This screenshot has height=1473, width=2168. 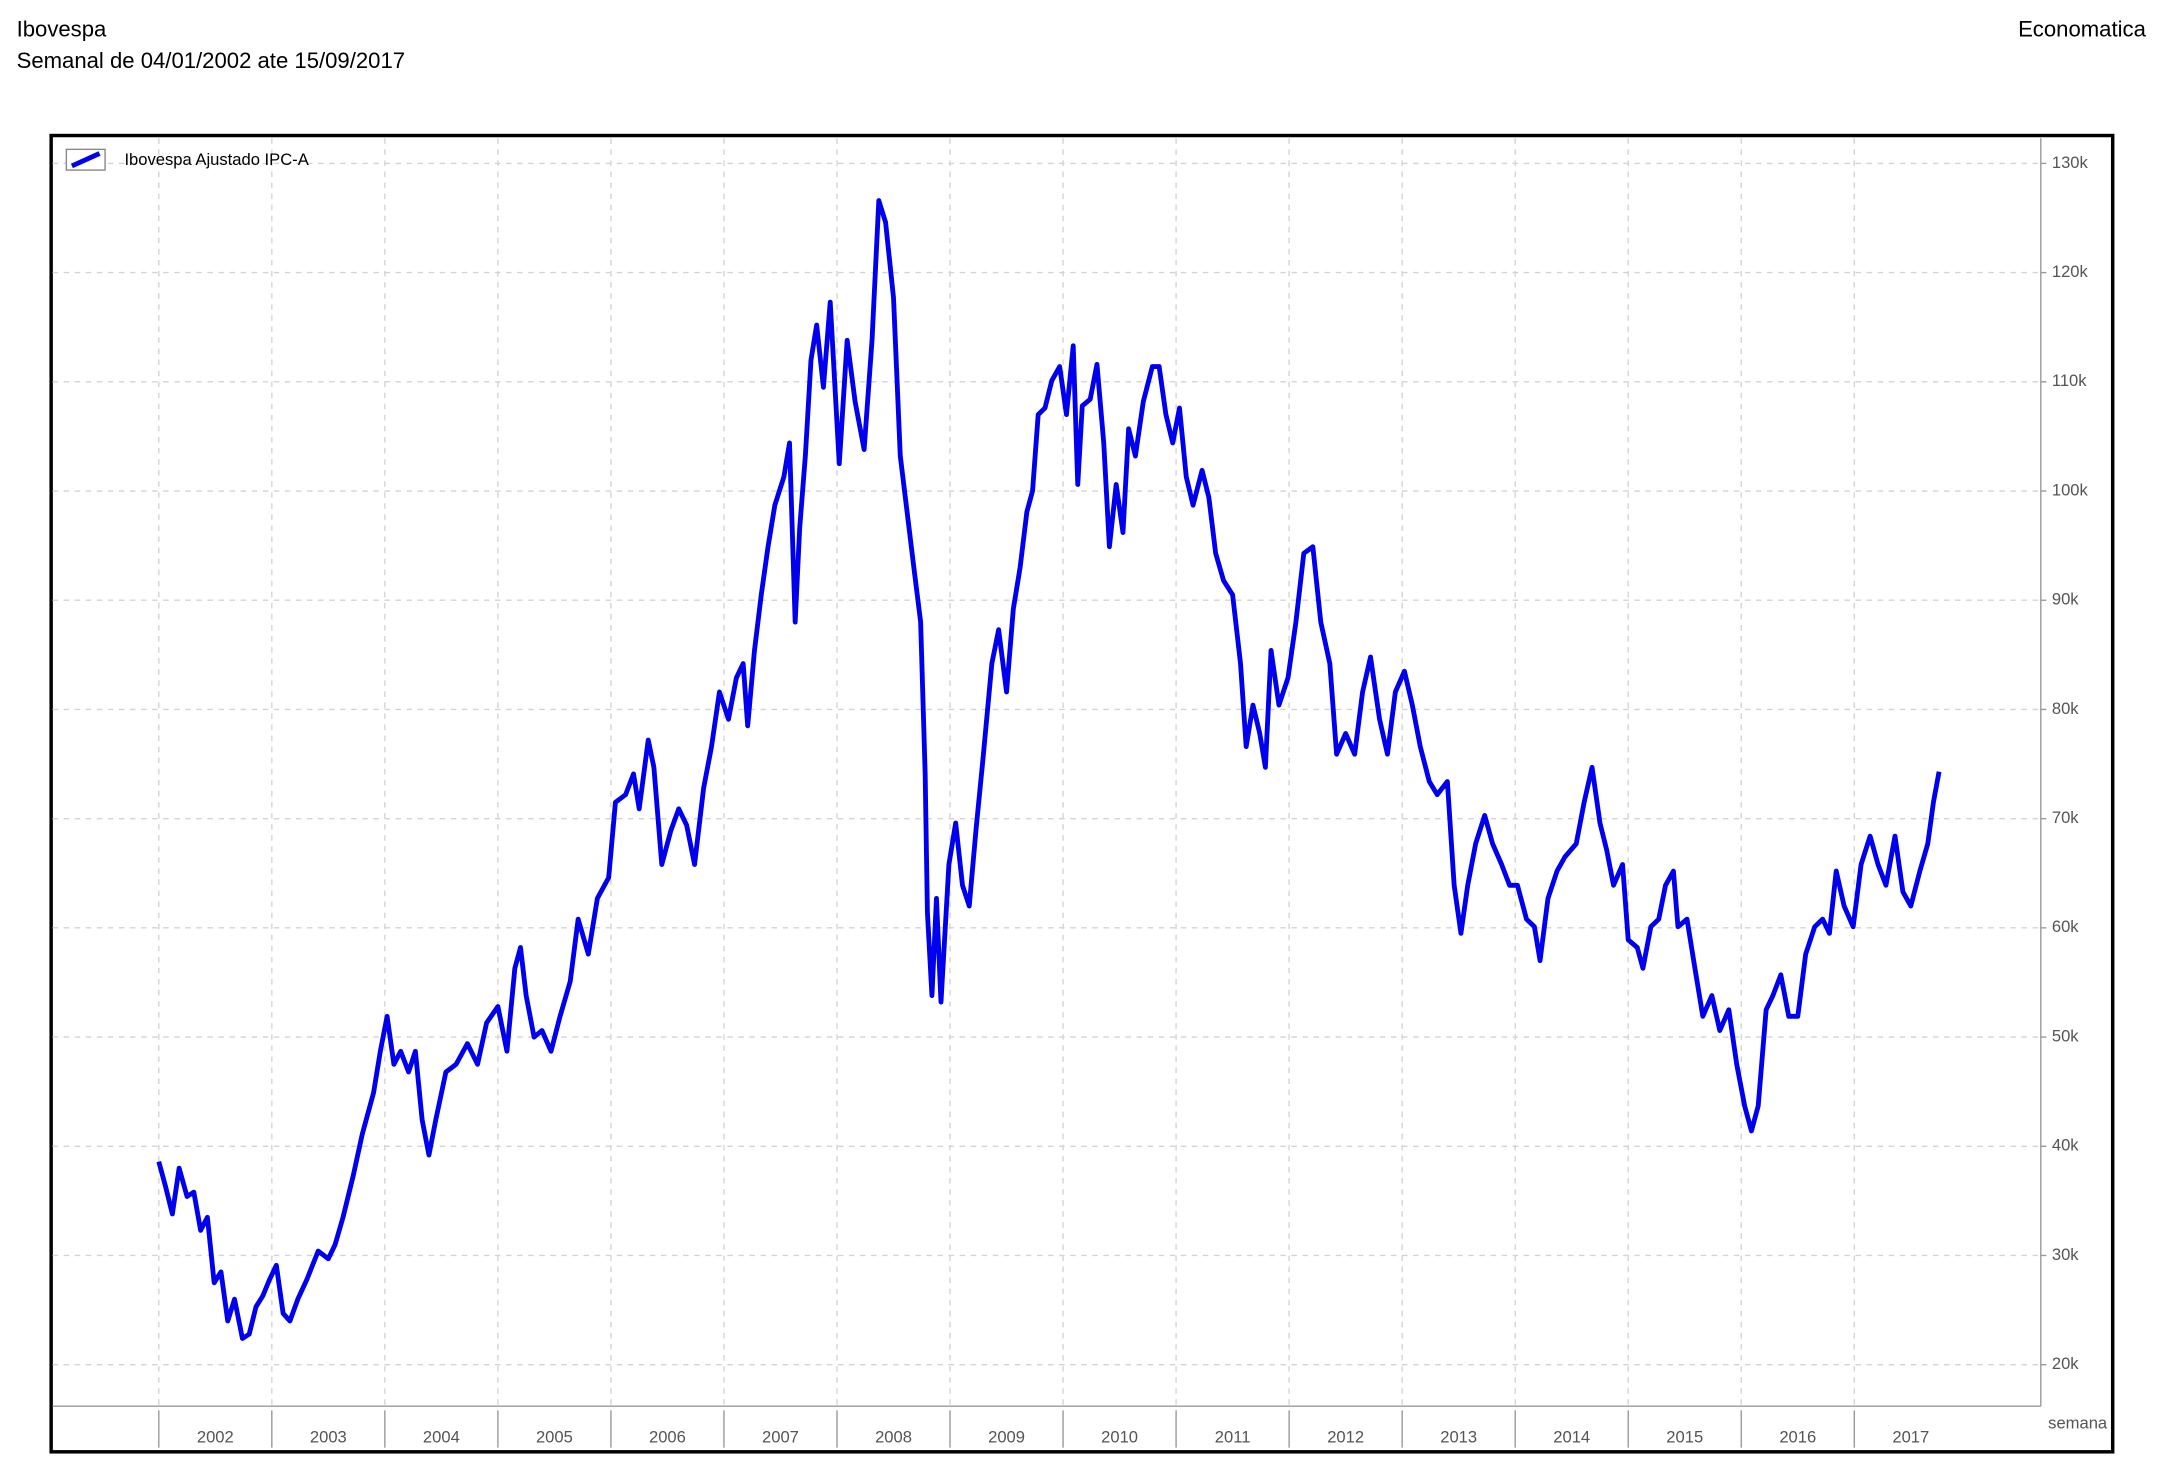 I want to click on y-tick-label: 40k, so click(x=2065, y=1145).